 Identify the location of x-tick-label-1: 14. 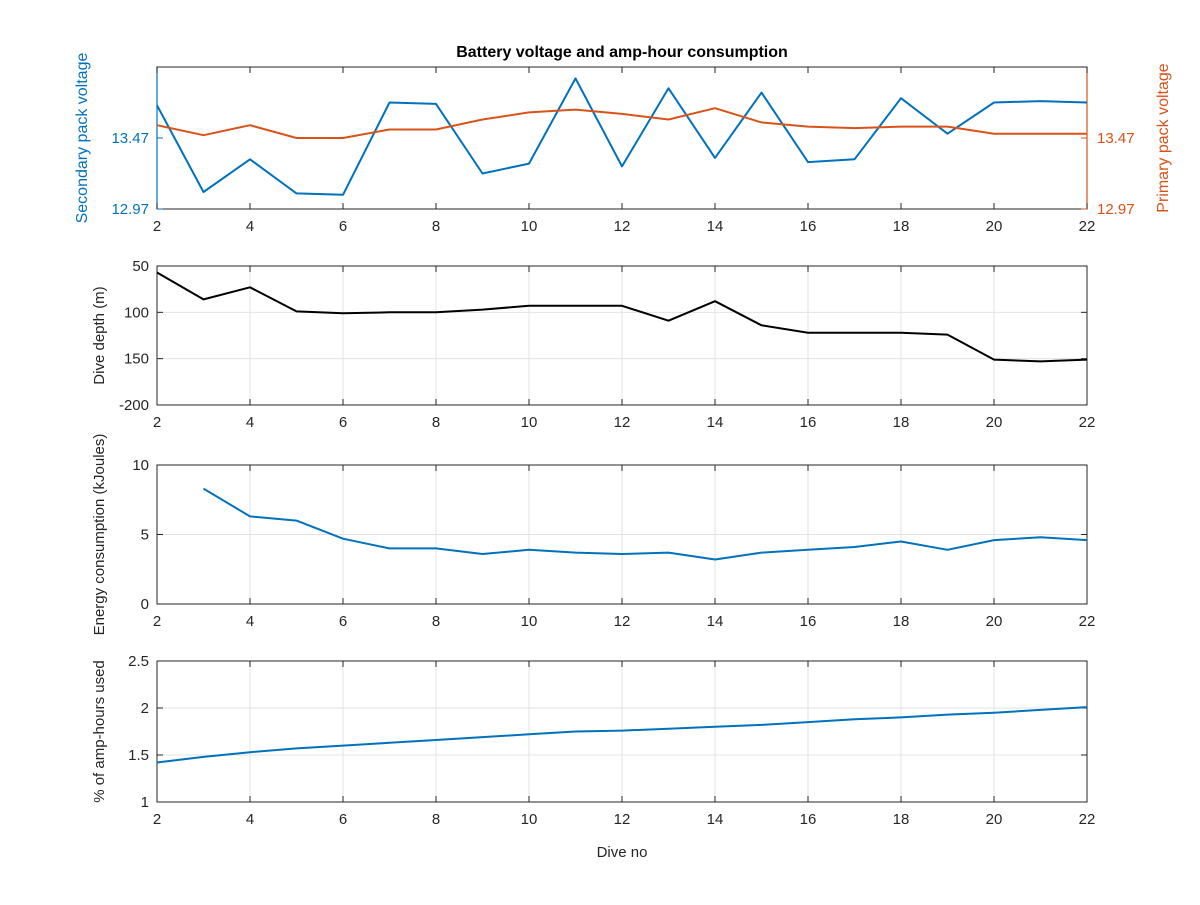
(715, 226).